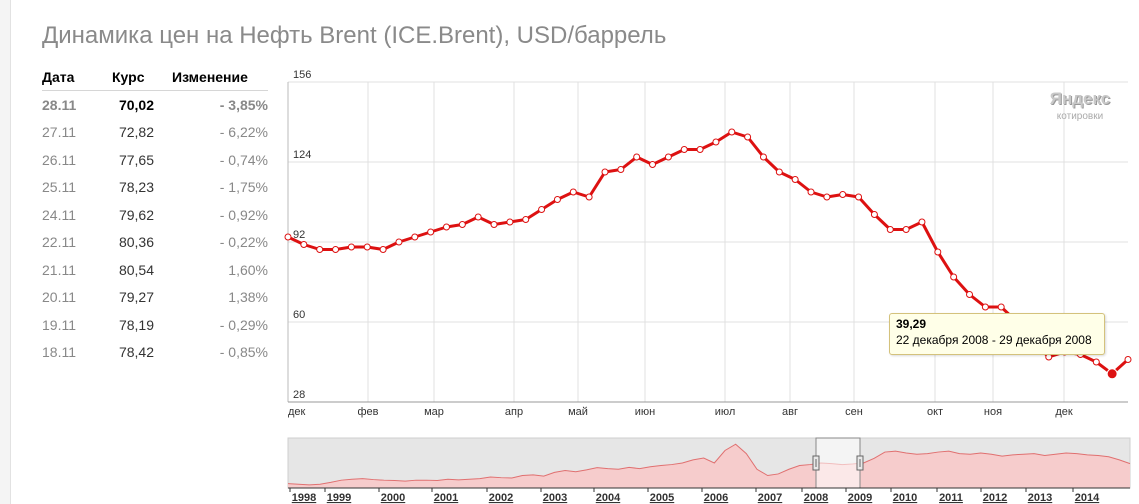  What do you see at coordinates (155, 105) in the screenshot?
I see `table-row: 28.11 70,02 - 3,85%` at bounding box center [155, 105].